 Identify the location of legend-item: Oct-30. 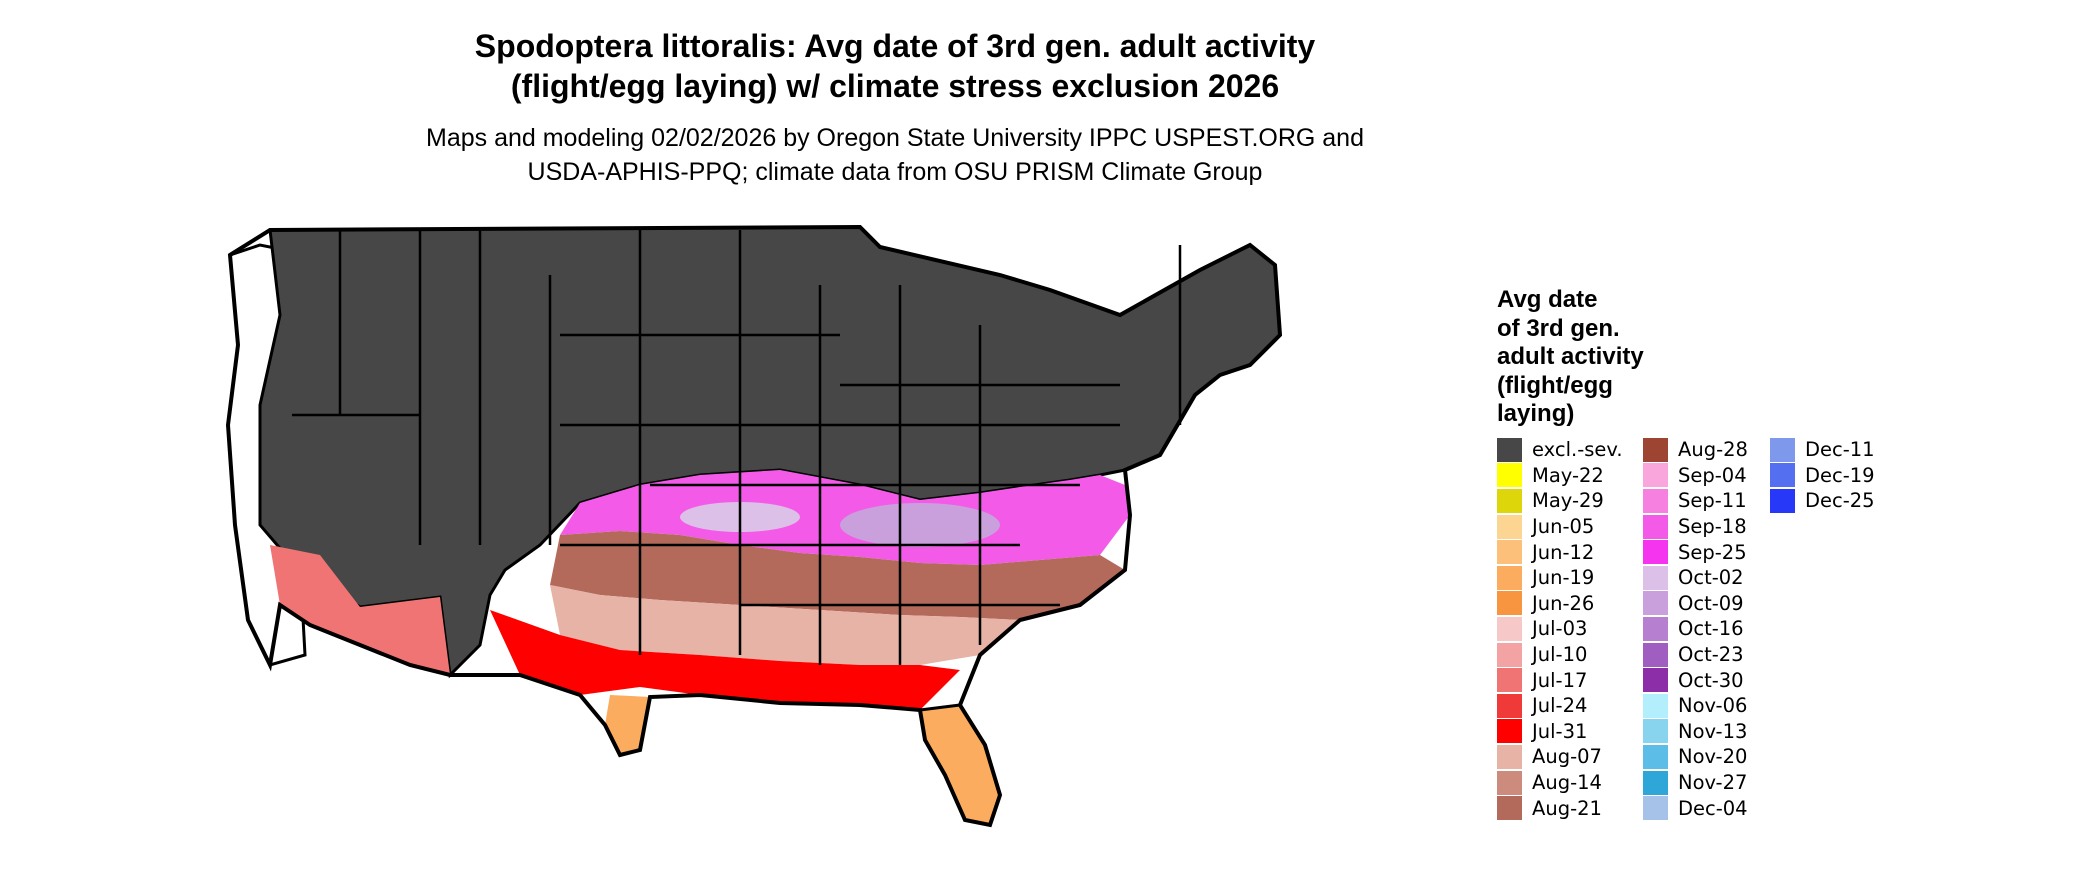
(1695, 680).